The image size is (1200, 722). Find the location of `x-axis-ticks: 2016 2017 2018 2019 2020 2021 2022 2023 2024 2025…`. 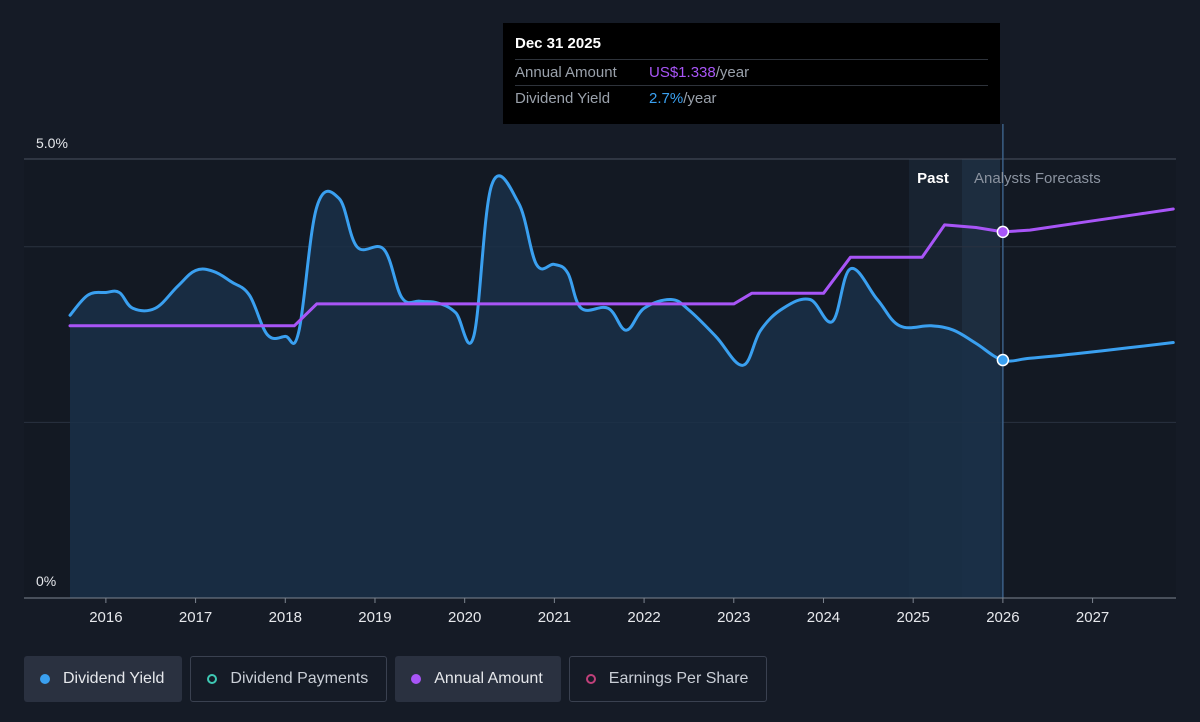

x-axis-ticks: 2016 2017 2018 2019 2020 2021 2022 2023 2024 2025… is located at coordinates (599, 612).